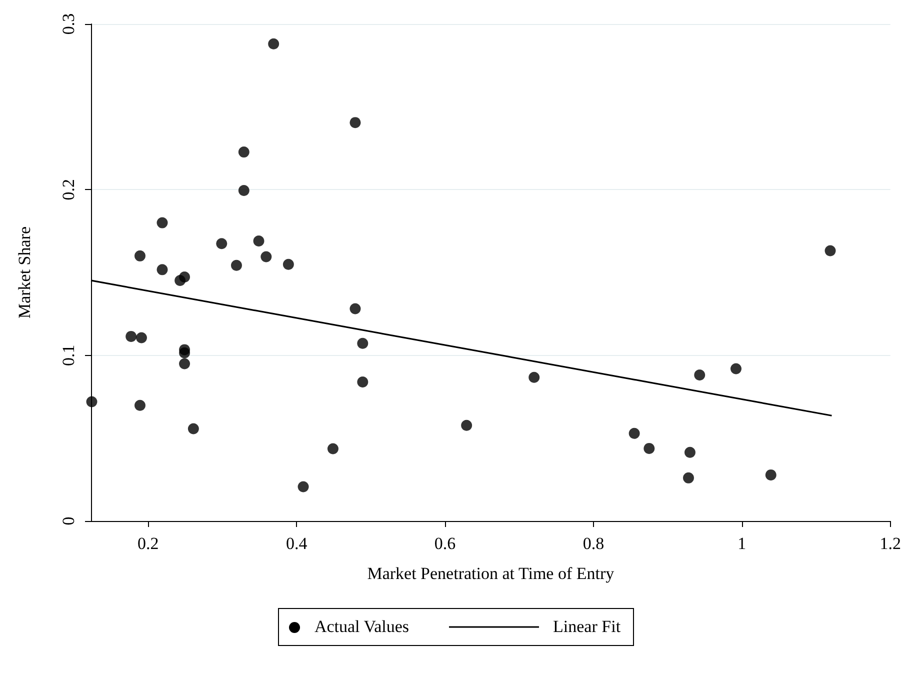  What do you see at coordinates (445, 543) in the screenshot?
I see `x-tick-label: 0.6` at bounding box center [445, 543].